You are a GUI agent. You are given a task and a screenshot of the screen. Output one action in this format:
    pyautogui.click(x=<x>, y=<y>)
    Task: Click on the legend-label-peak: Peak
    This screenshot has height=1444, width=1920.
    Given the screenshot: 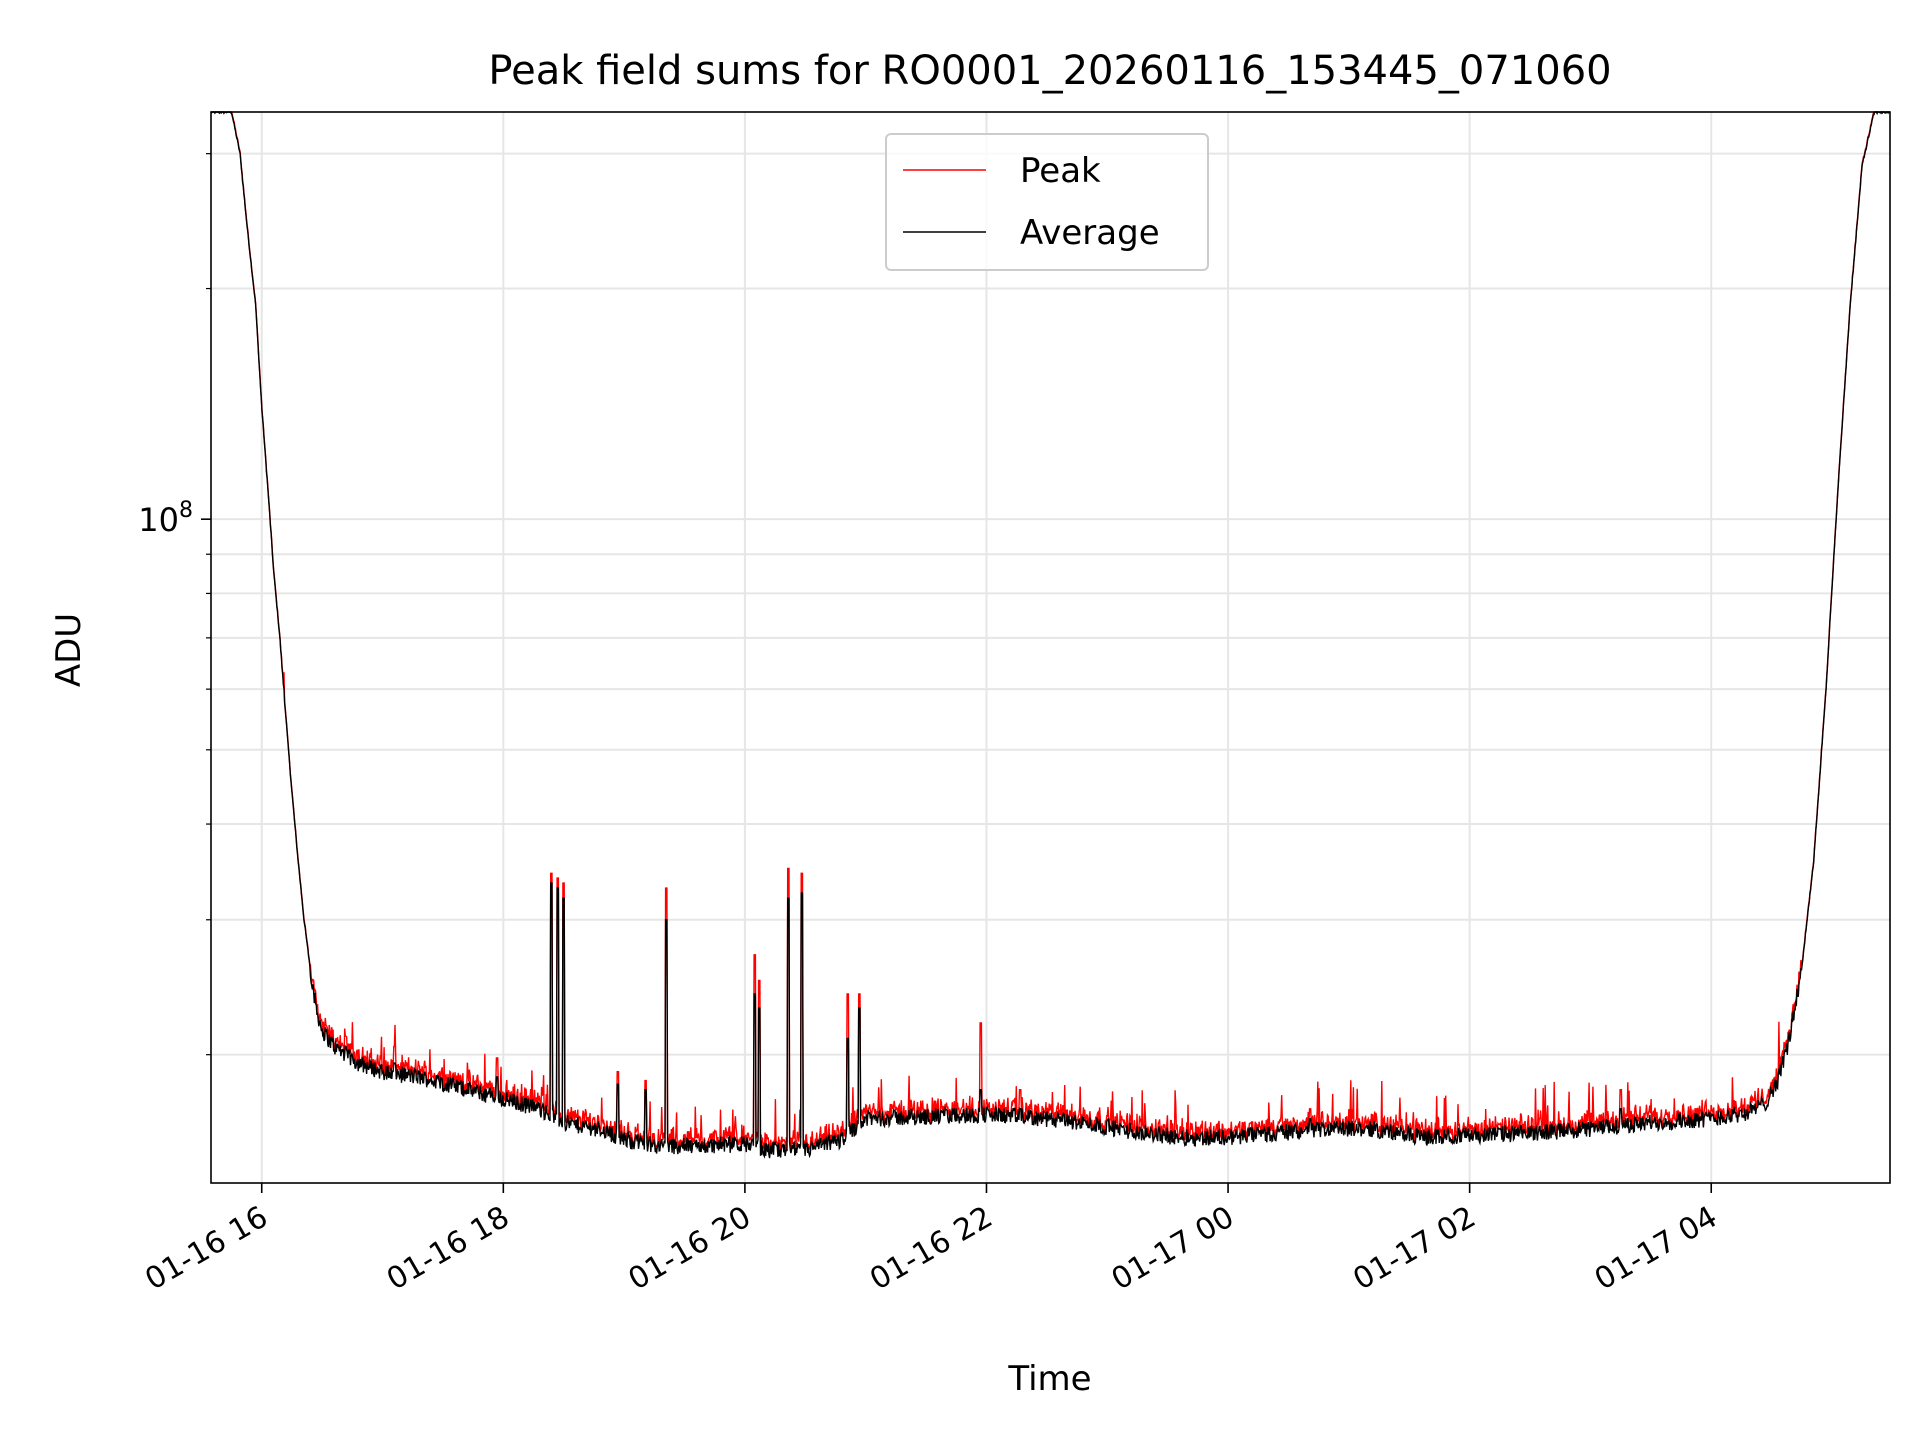 What is the action you would take?
    pyautogui.click(x=1060, y=171)
    